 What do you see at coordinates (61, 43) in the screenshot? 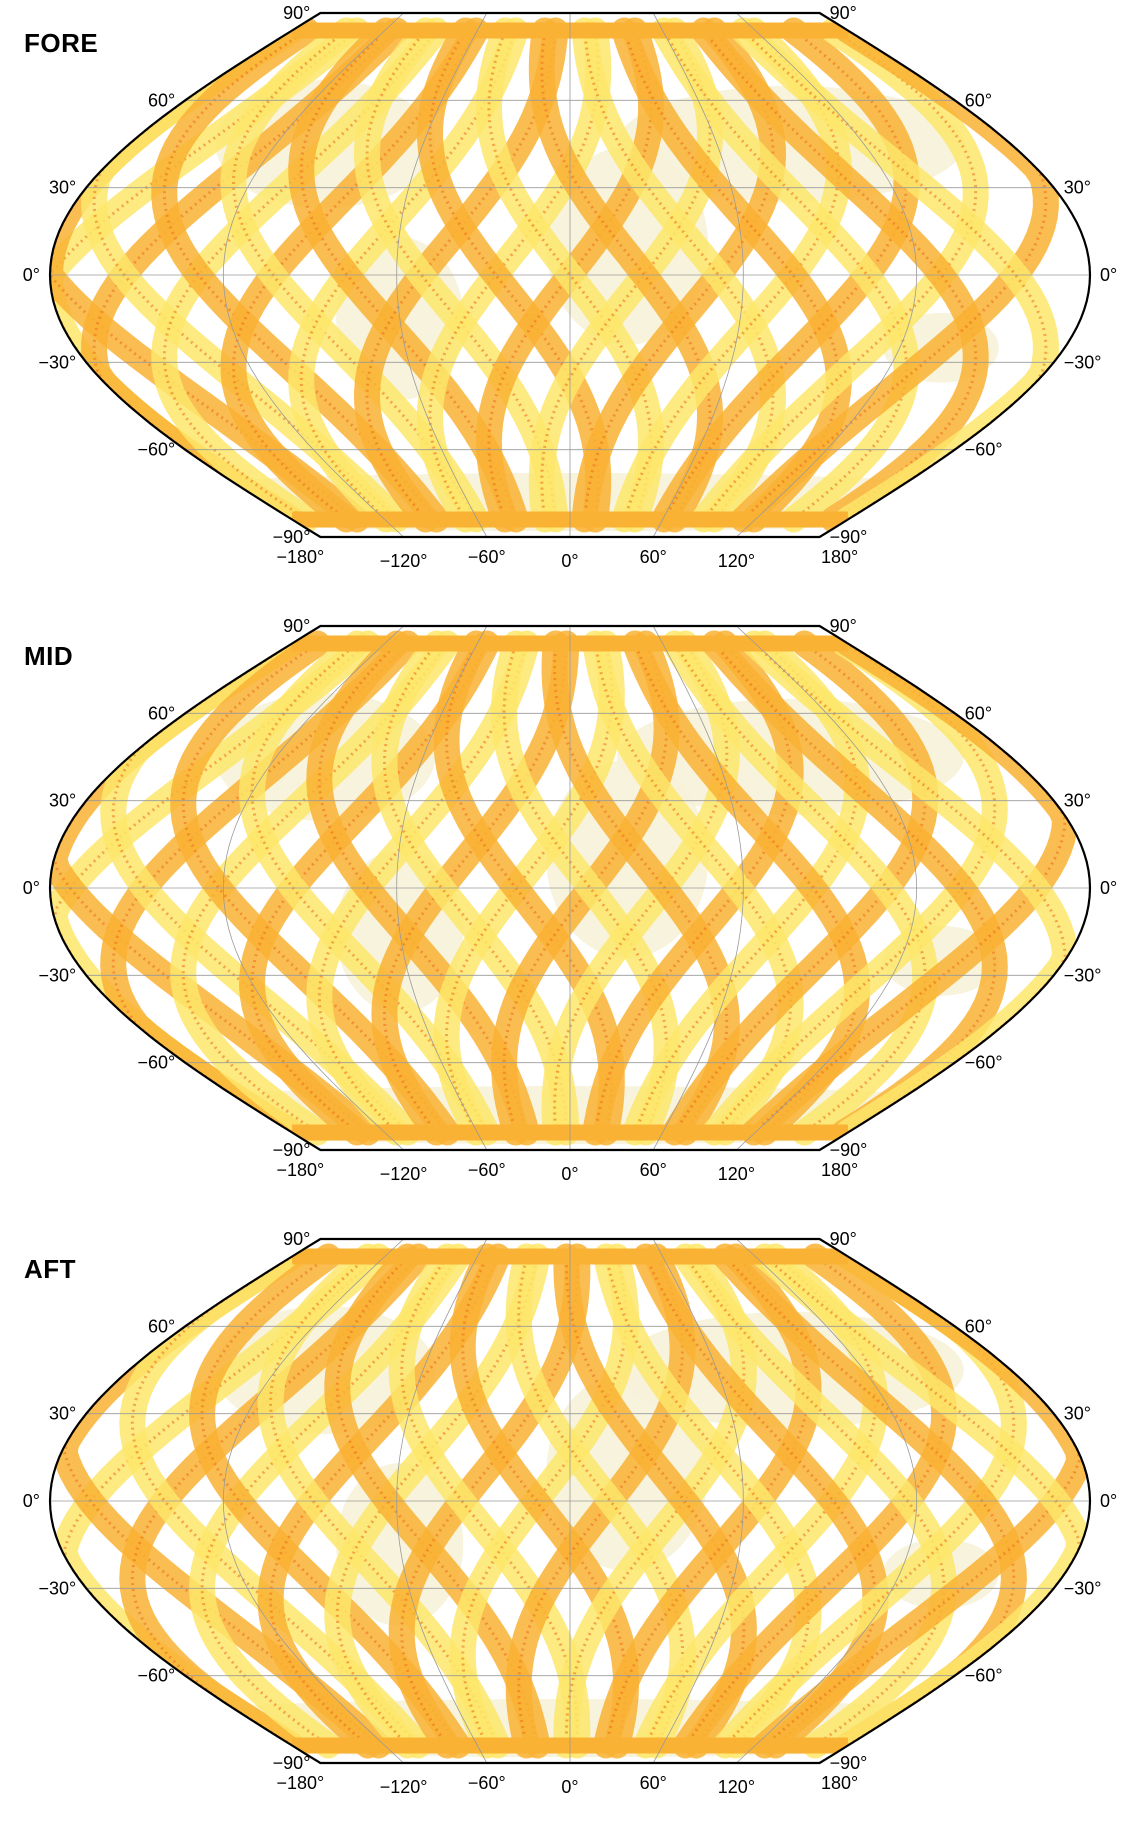
I see `panel-title: FORE` at bounding box center [61, 43].